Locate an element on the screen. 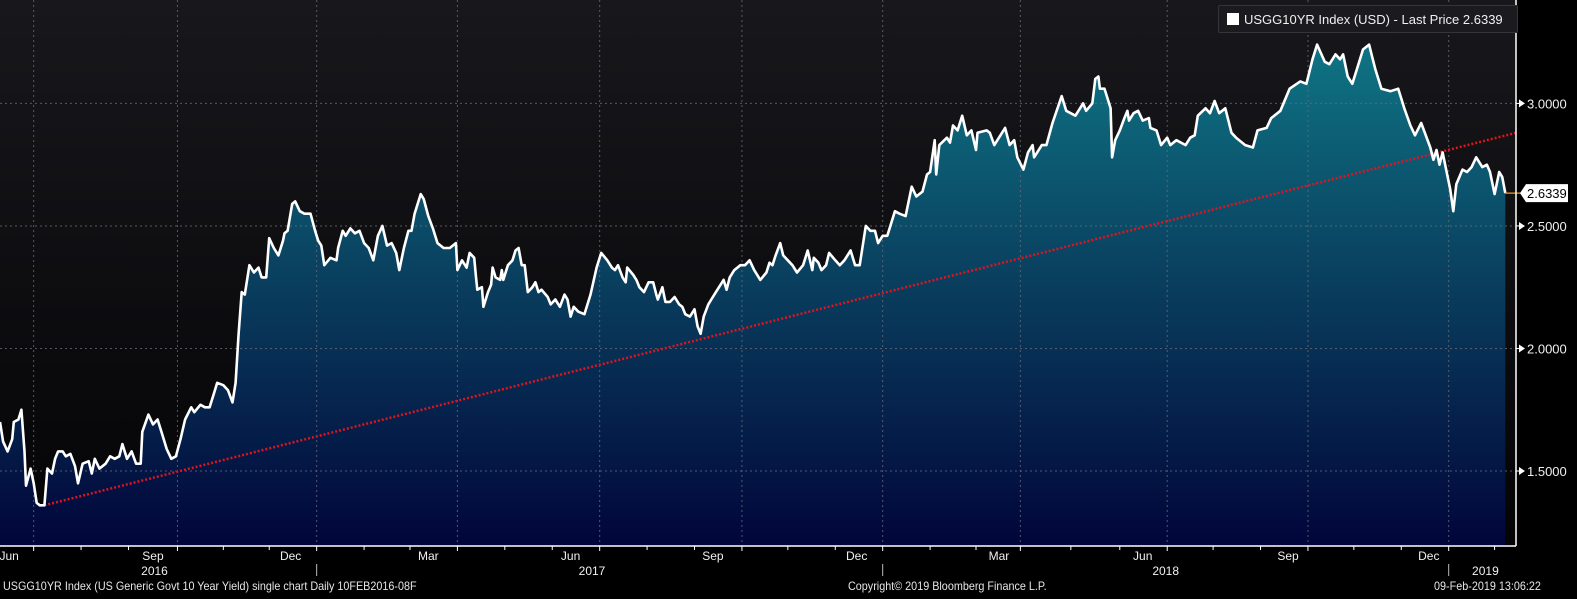  year-label: 2019 is located at coordinates (1485, 571).